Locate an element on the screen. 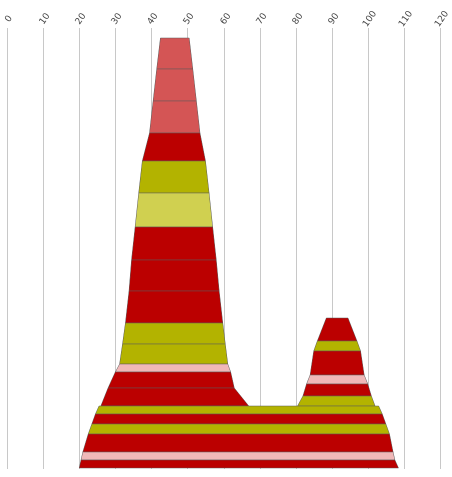  x-tick-label-90: 90 is located at coordinates (334, 18).